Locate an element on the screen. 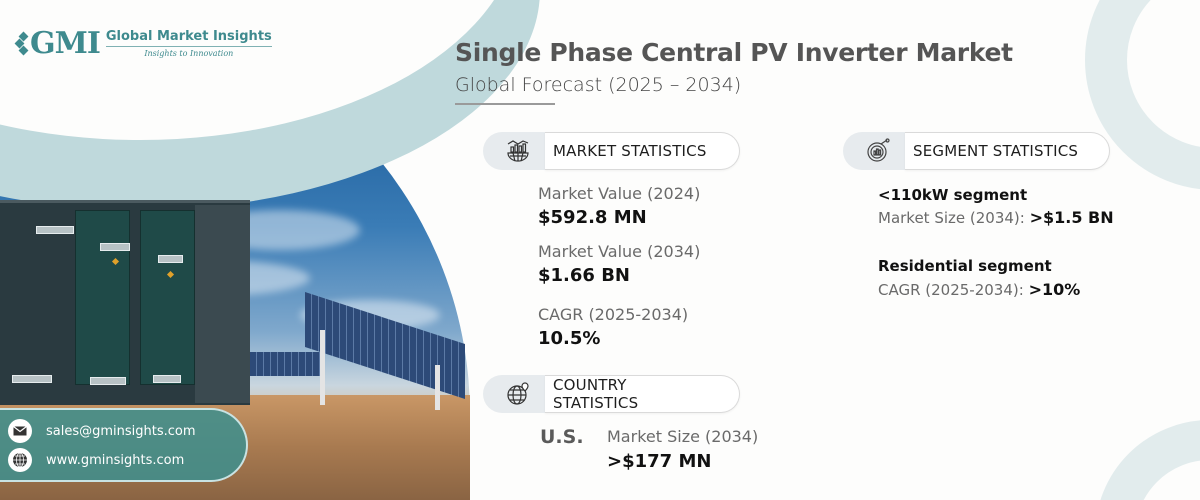  page-subtitle: Global Forecast (2025 – 2034) is located at coordinates (598, 85).